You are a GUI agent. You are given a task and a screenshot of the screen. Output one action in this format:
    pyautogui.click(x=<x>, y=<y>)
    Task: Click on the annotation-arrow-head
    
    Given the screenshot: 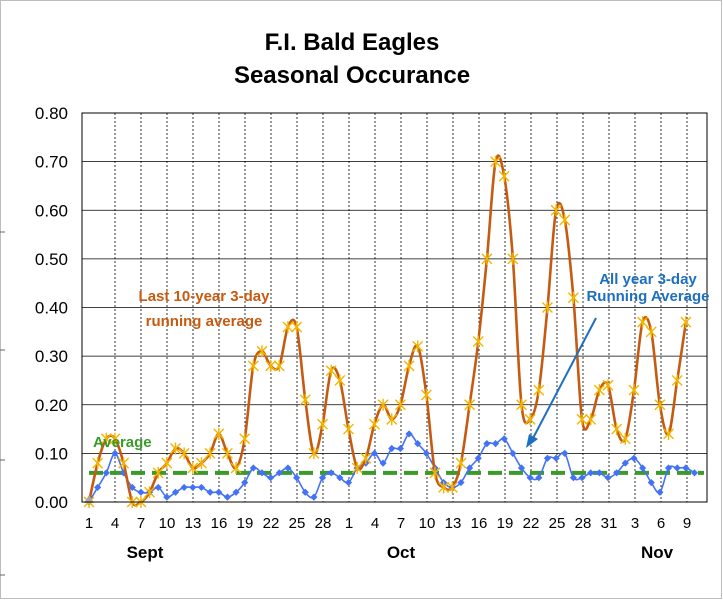 What is the action you would take?
    pyautogui.click(x=532, y=441)
    